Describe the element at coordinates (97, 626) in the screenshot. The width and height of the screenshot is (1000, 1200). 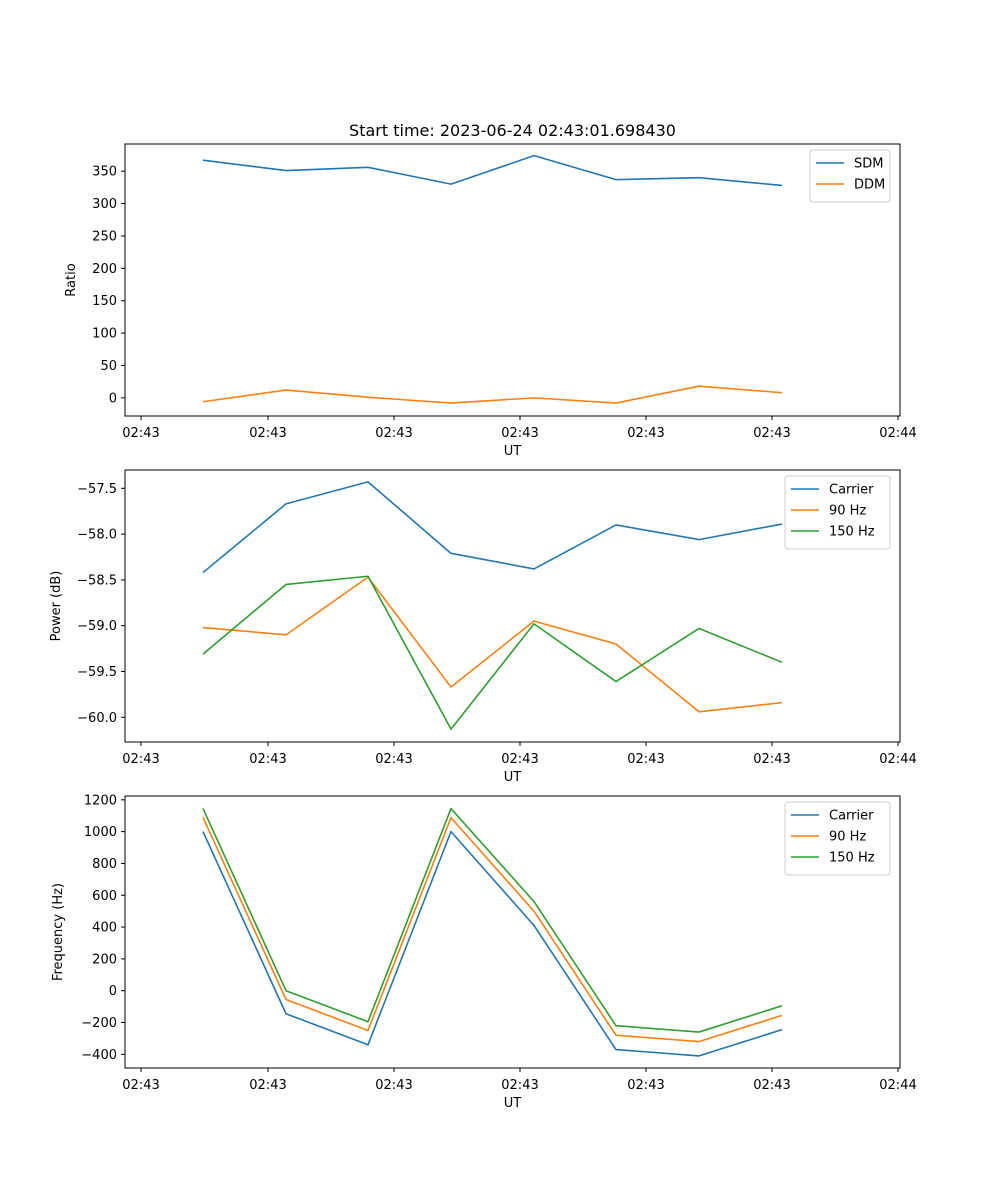
I see `y-tick-label: −59.0` at that location.